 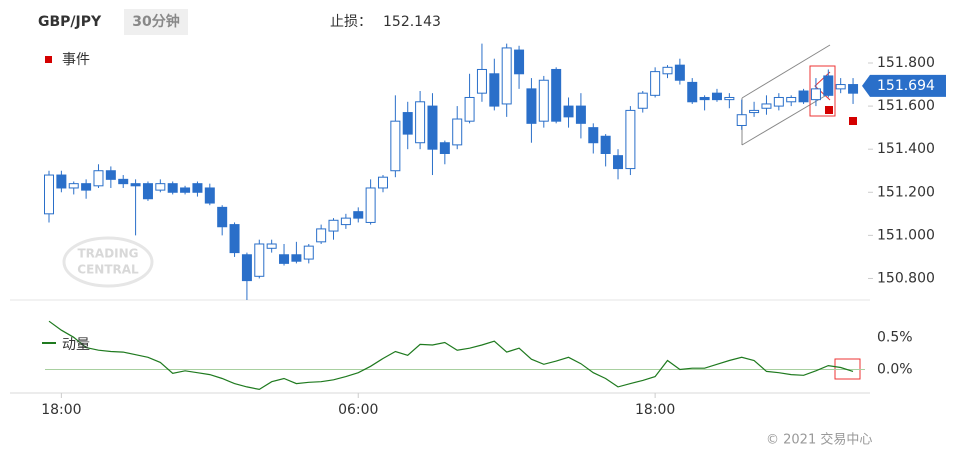 I want to click on y-tick-label: 151.600, so click(x=906, y=106).